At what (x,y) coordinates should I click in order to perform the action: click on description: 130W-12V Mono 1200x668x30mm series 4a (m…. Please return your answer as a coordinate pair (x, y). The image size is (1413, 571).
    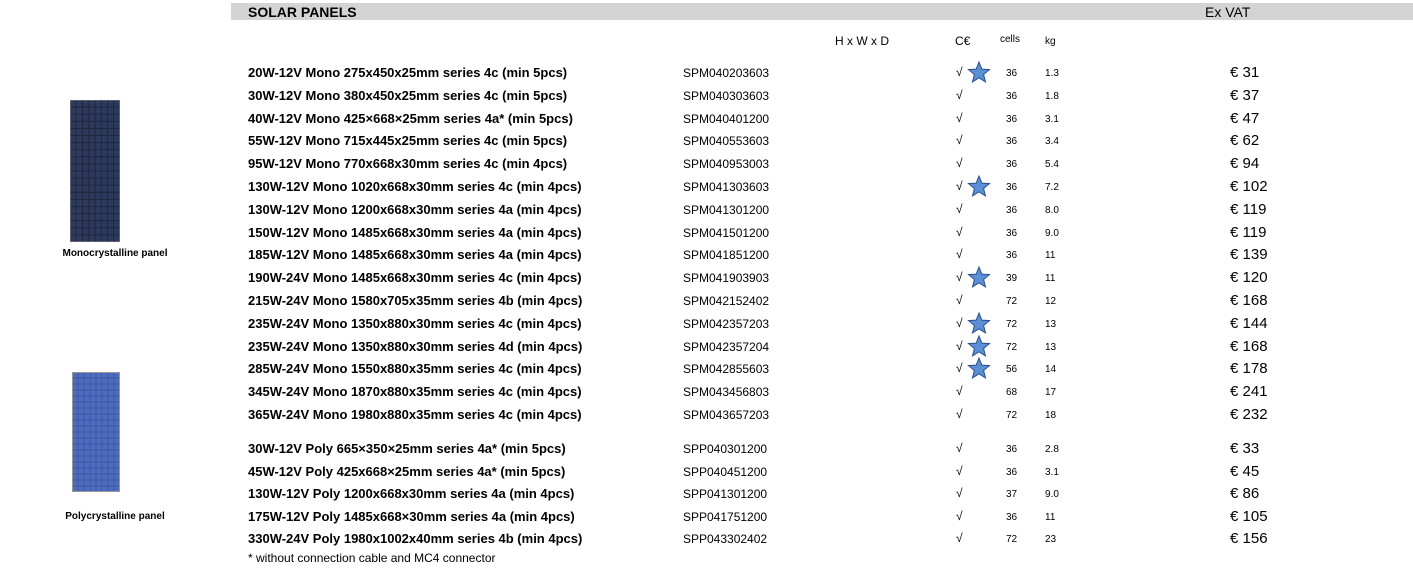
    Looking at the image, I should click on (415, 209).